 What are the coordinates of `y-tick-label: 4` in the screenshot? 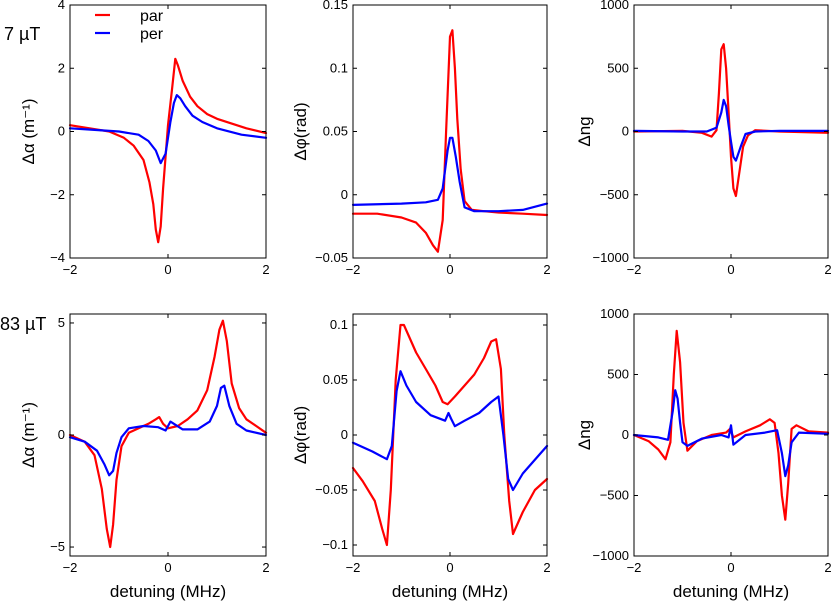 It's located at (61, 6).